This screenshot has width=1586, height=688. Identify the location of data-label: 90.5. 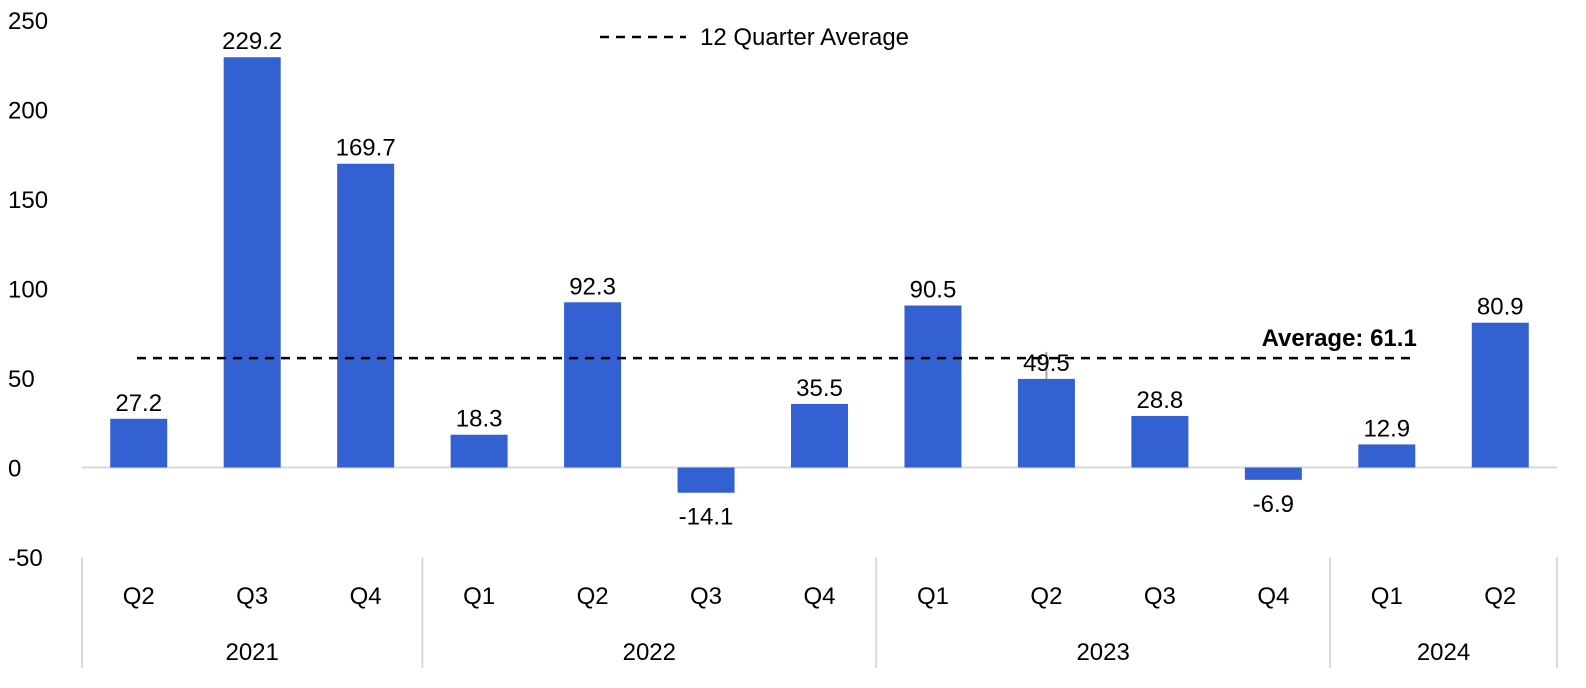
(933, 290).